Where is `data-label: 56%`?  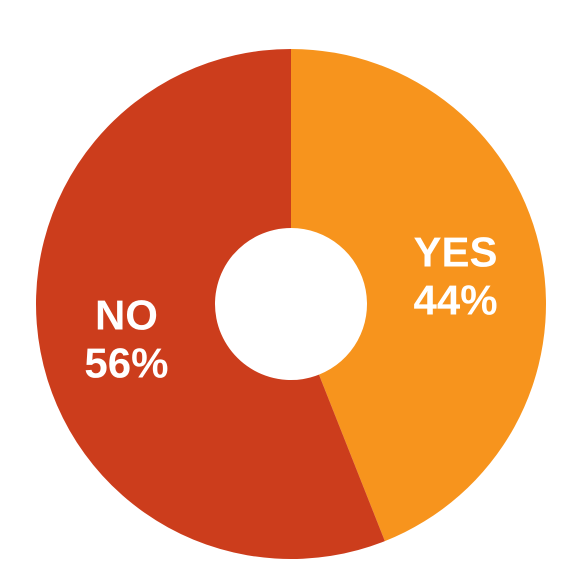 data-label: 56% is located at coordinates (126, 362).